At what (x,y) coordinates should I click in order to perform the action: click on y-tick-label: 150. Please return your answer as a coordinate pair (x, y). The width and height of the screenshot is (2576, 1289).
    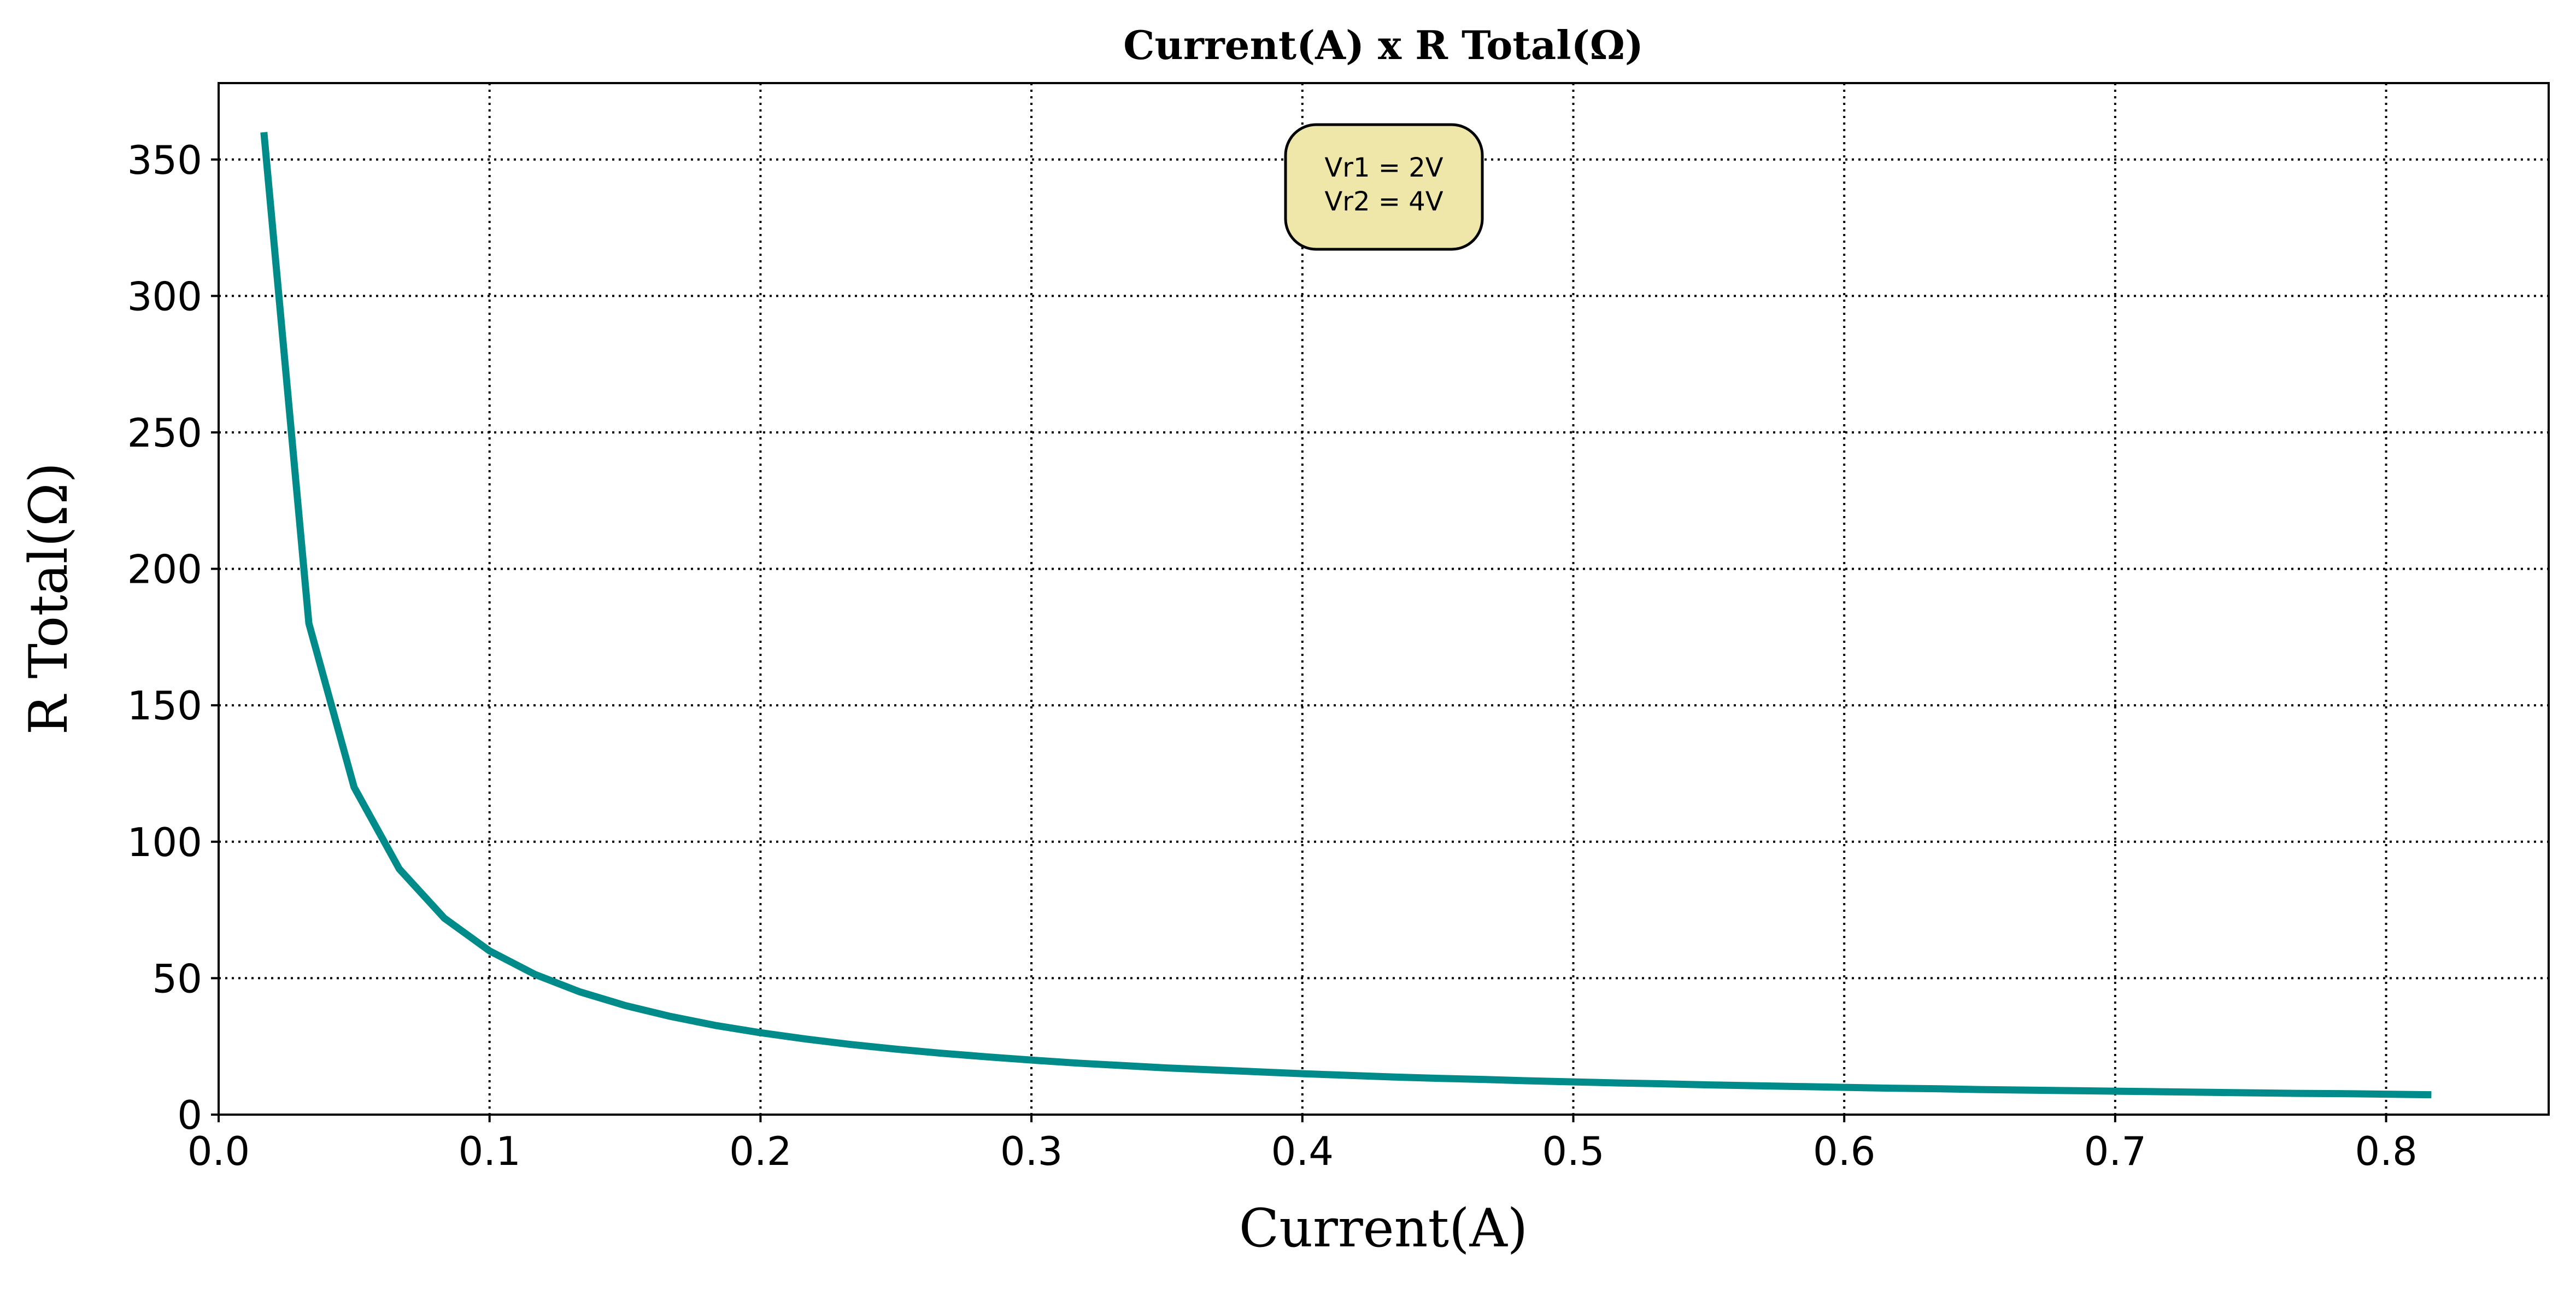
    Looking at the image, I should click on (164, 706).